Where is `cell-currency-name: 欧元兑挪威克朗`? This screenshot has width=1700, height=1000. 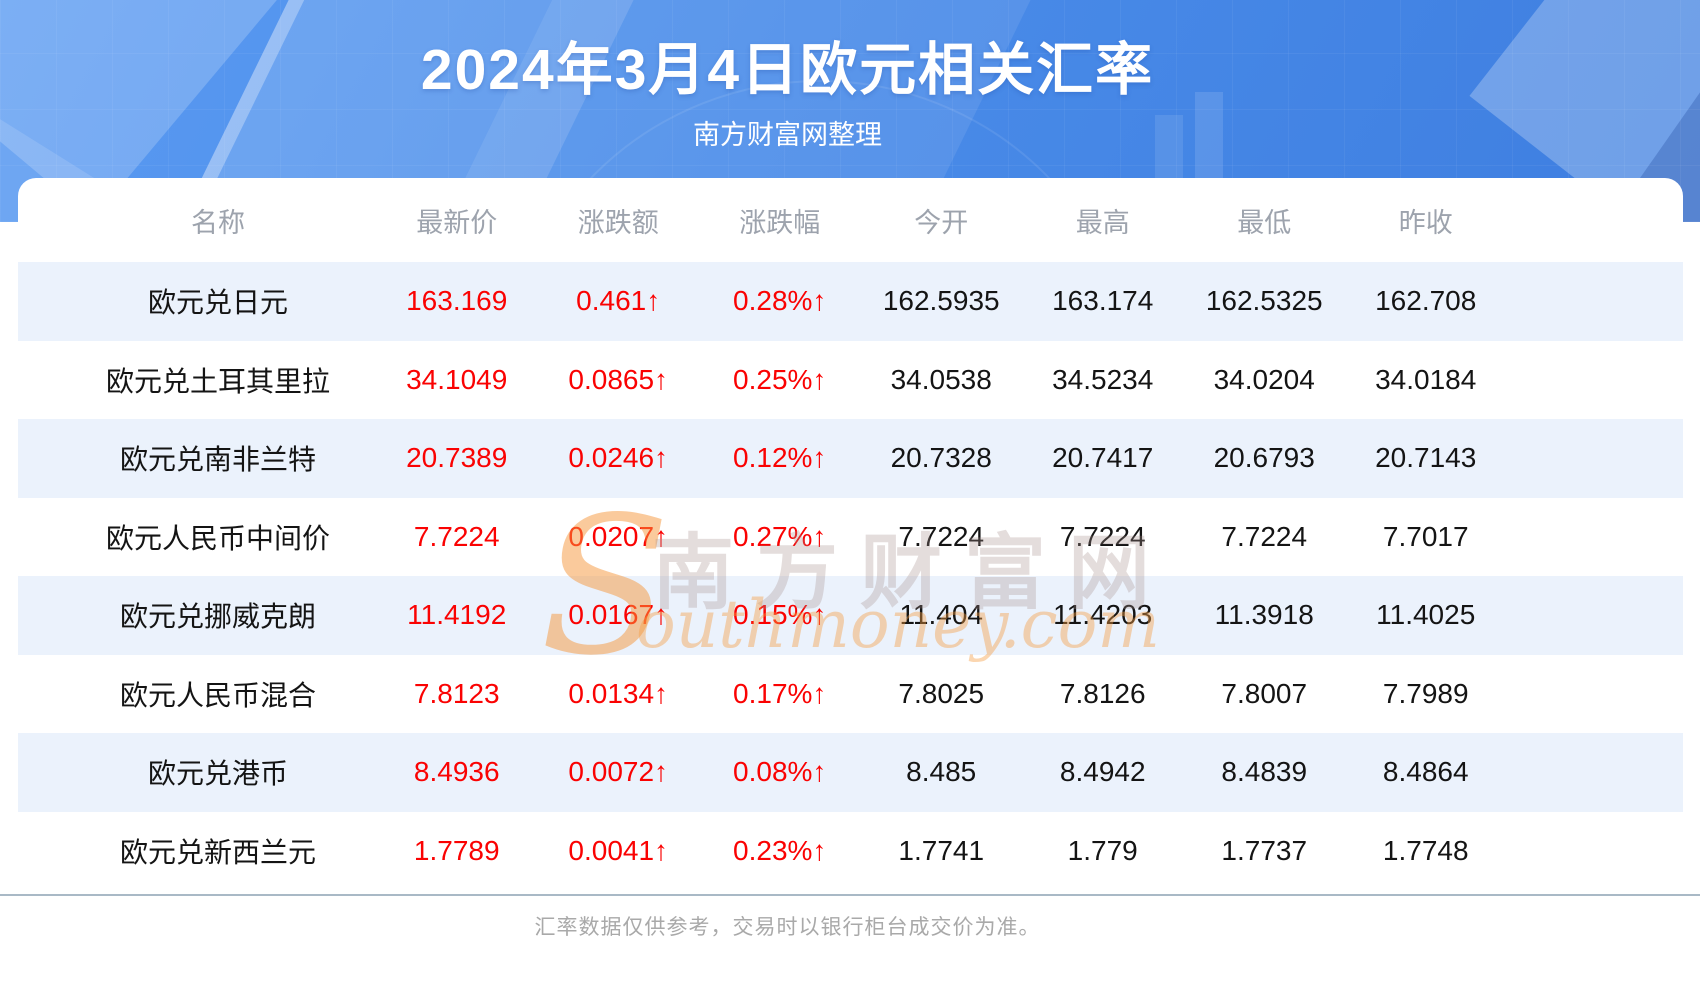
cell-currency-name: 欧元兑挪威克朗 is located at coordinates (217, 617).